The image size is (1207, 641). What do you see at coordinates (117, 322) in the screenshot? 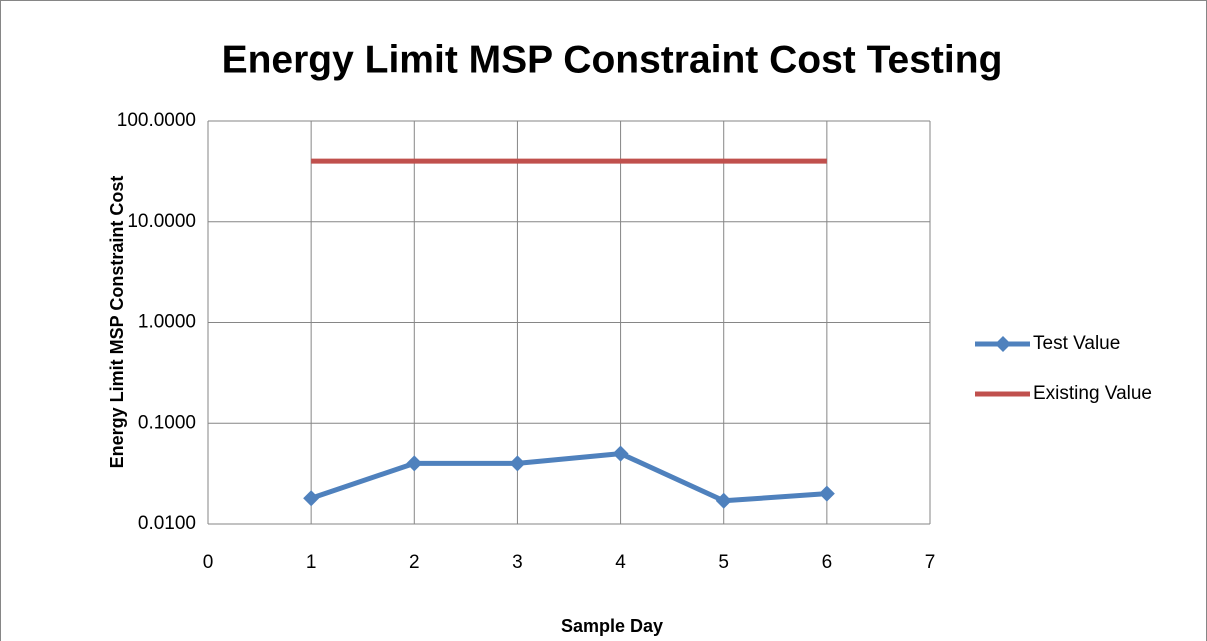
I see `y-axis-title: Energy Limit MSP Constraint Cost` at bounding box center [117, 322].